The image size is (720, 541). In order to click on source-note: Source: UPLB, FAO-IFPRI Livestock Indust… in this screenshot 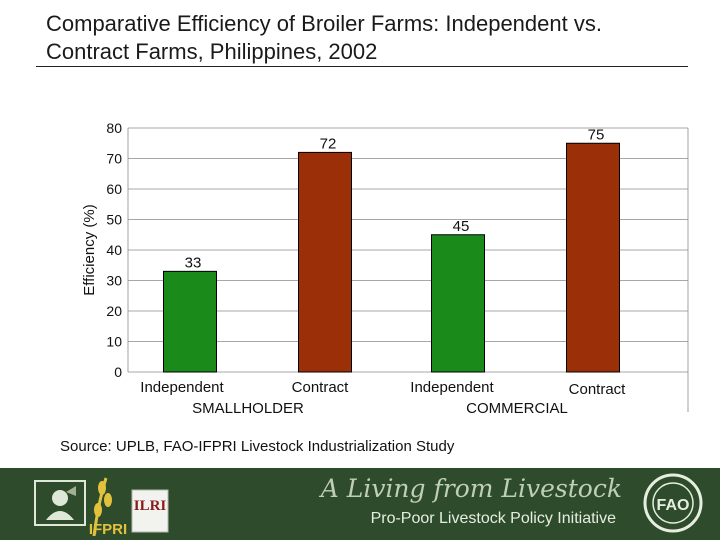, I will do `click(257, 446)`.